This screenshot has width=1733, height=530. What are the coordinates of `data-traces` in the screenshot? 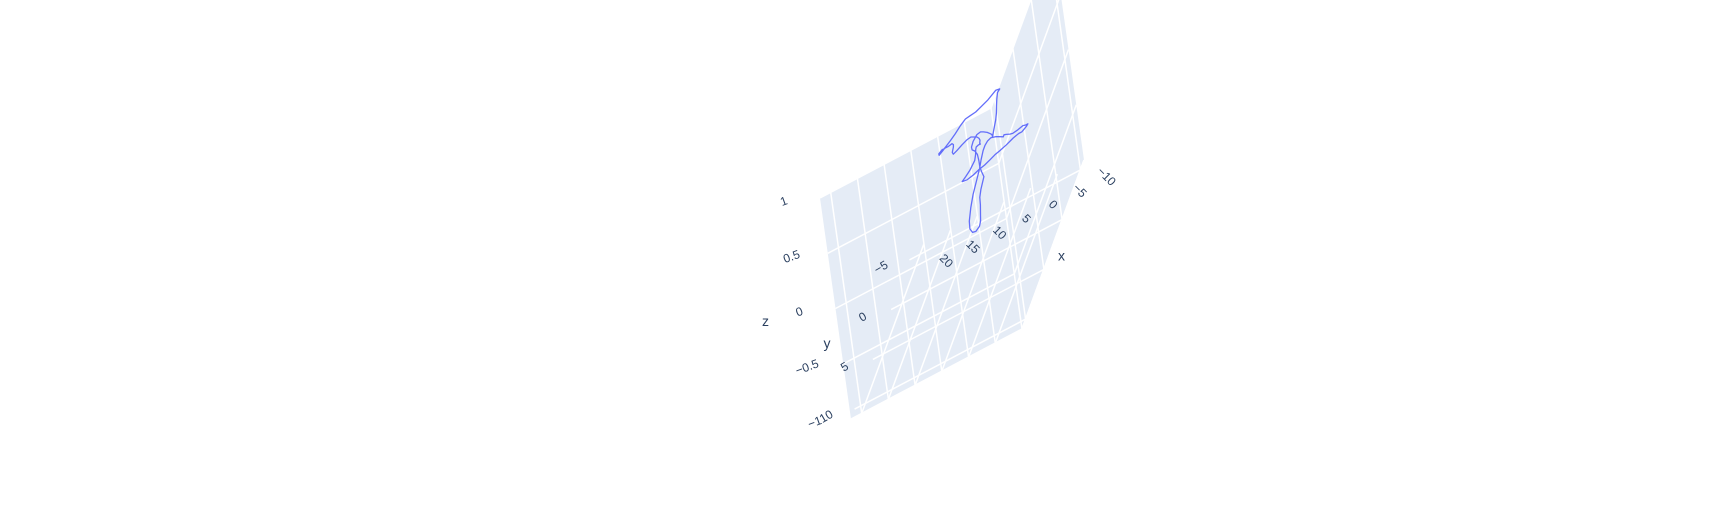 It's located at (983, 161).